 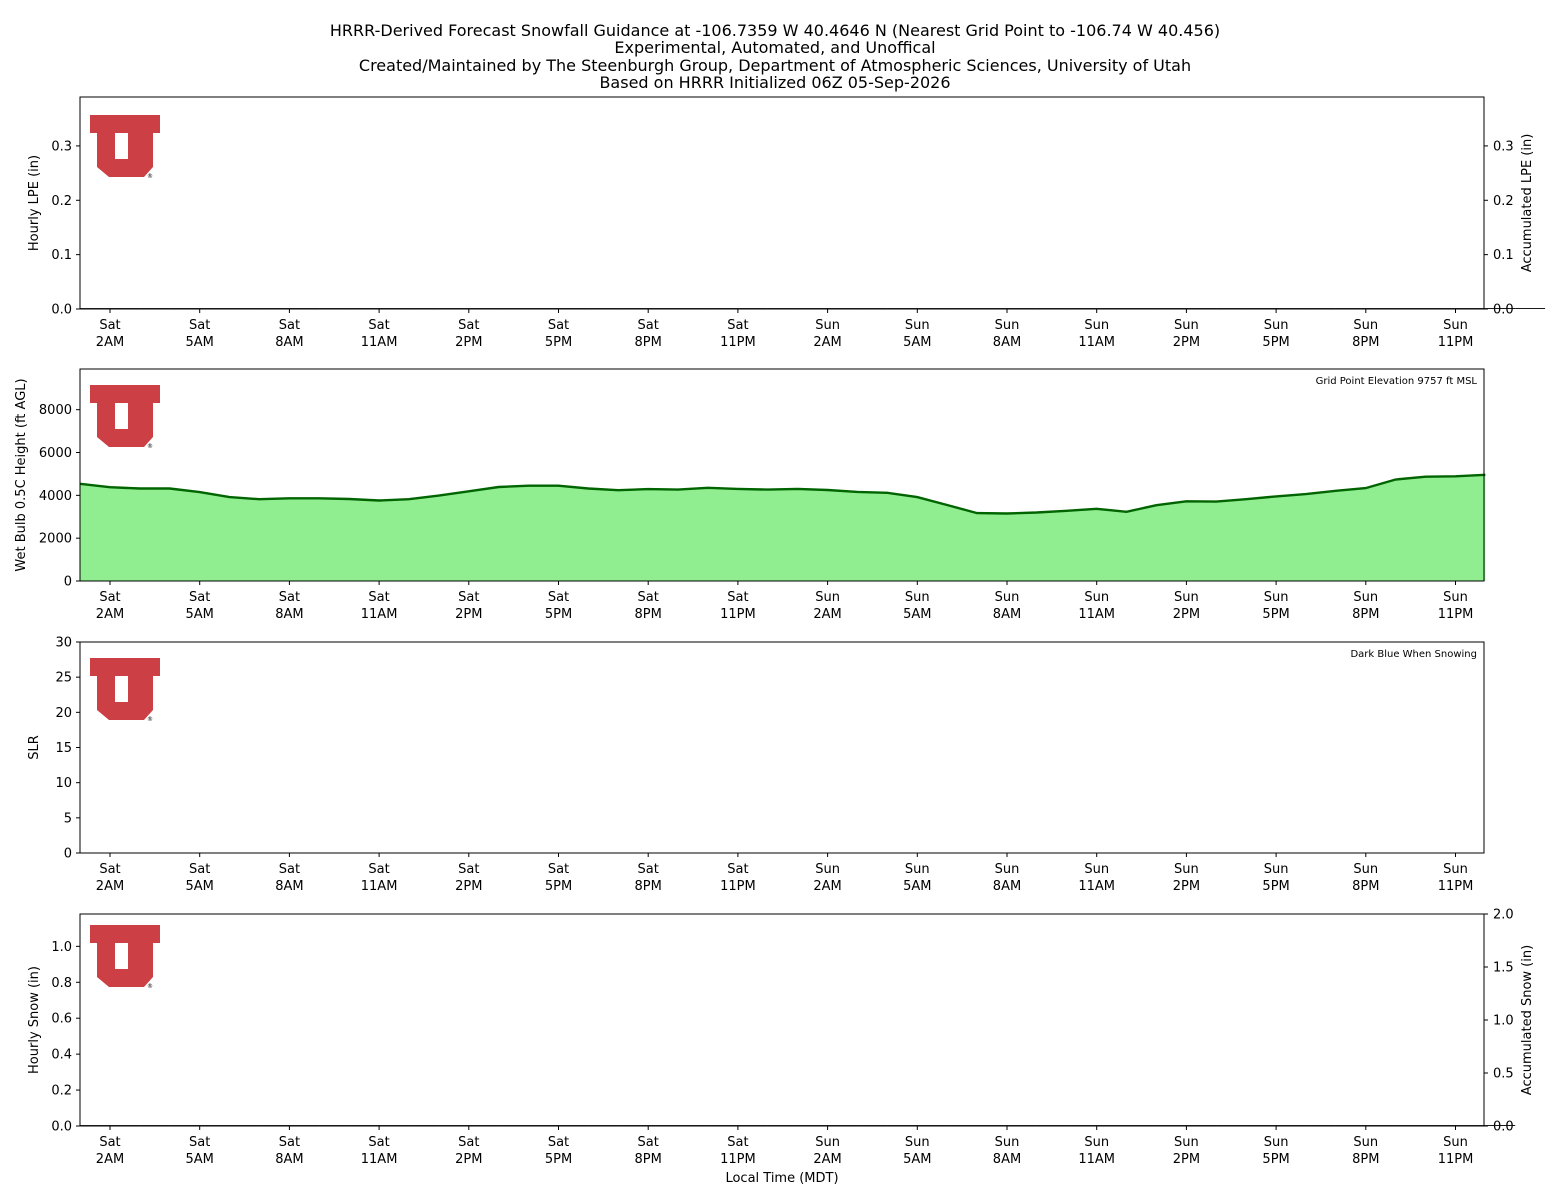 What do you see at coordinates (63, 713) in the screenshot?
I see `y-tick-label: 20` at bounding box center [63, 713].